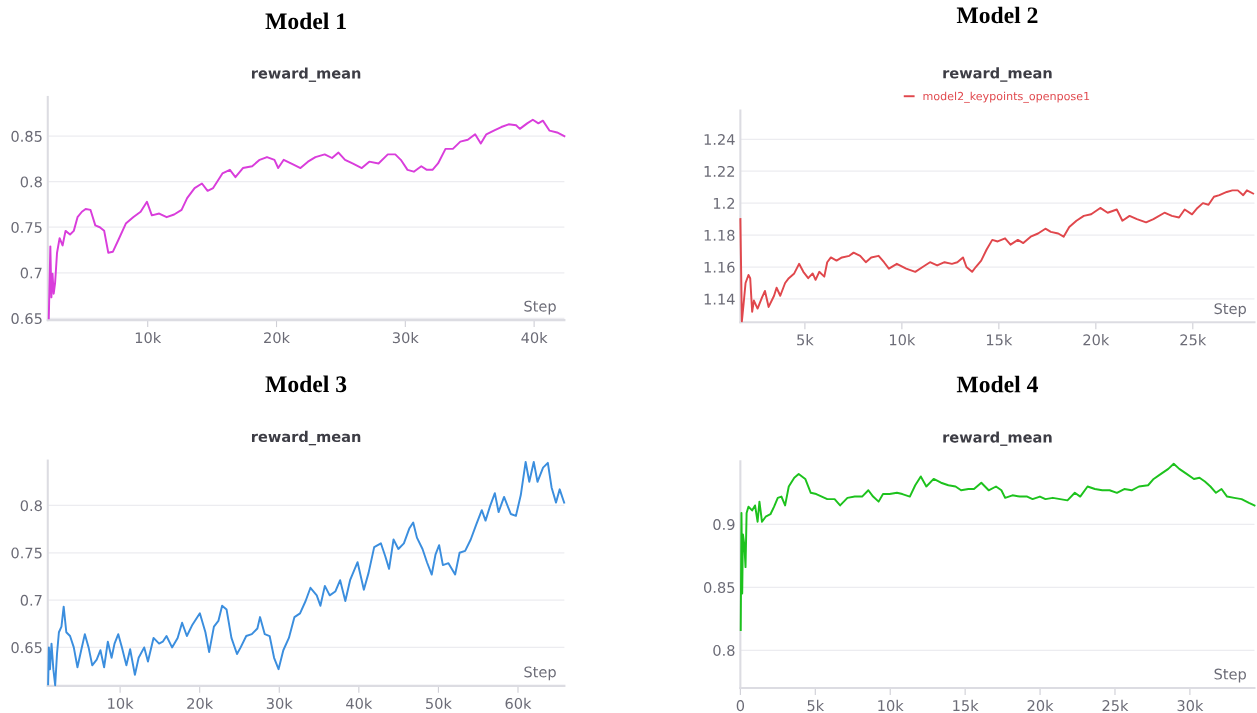  Describe the element at coordinates (719, 267) in the screenshot. I see `y-tick-label: 1.16` at that location.